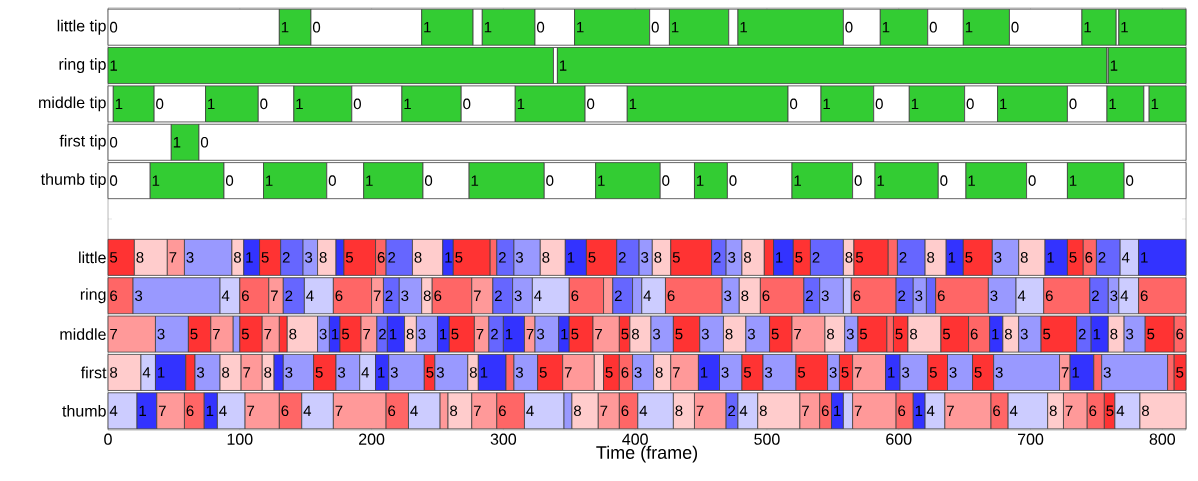 The image size is (1198, 481). Describe the element at coordinates (81, 27) in the screenshot. I see `y-tick-label: little tip` at that location.